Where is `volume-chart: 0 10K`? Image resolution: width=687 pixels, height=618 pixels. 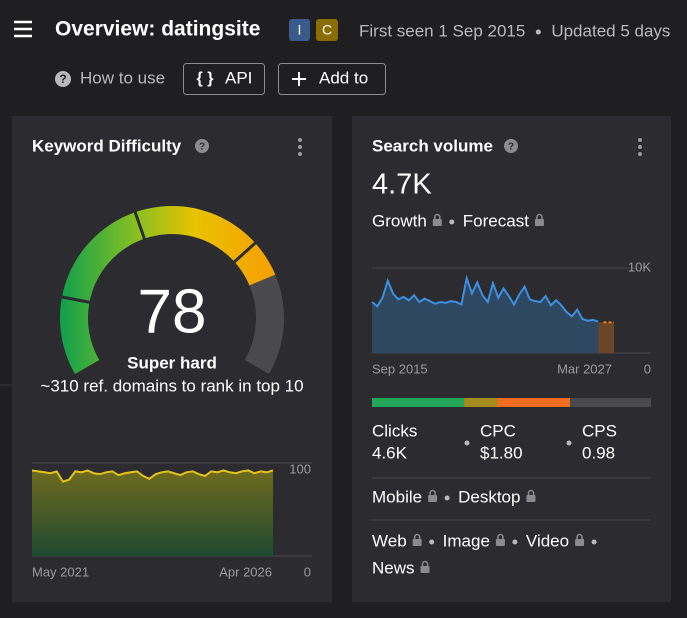 volume-chart: 0 10K is located at coordinates (511, 317).